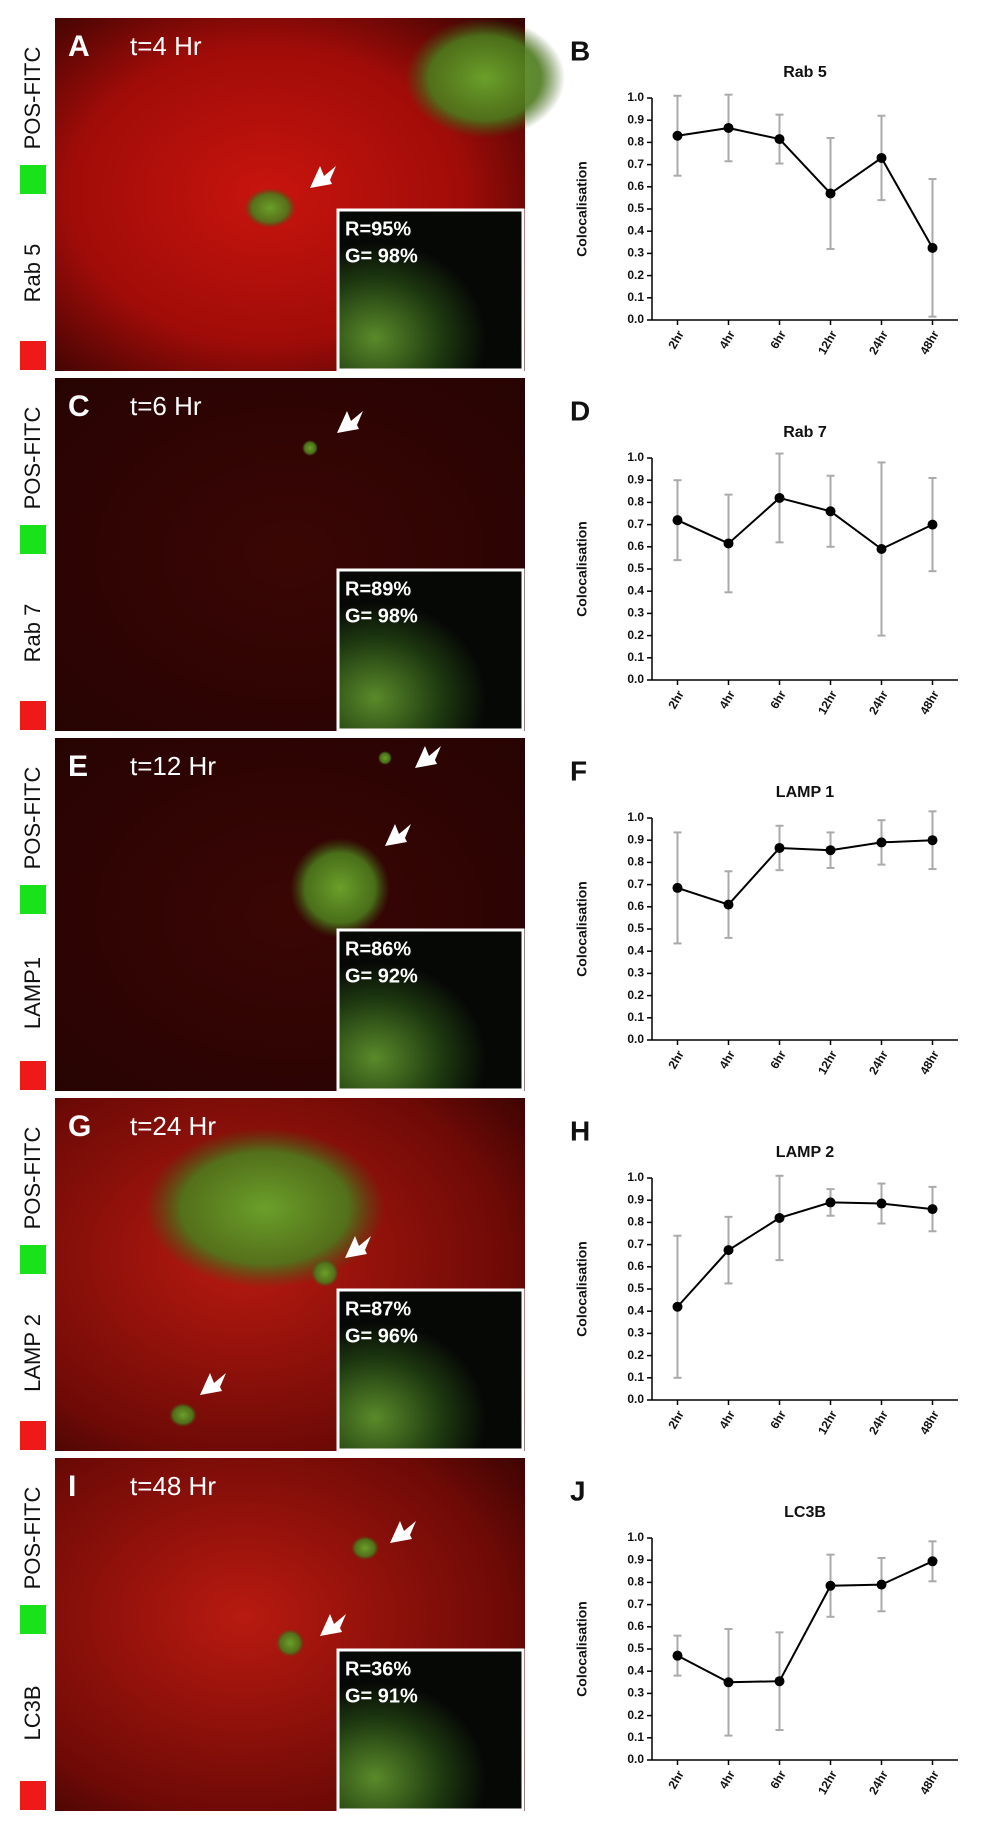 The height and width of the screenshot is (1845, 1000). I want to click on chart-title: LC3B, so click(805, 1512).